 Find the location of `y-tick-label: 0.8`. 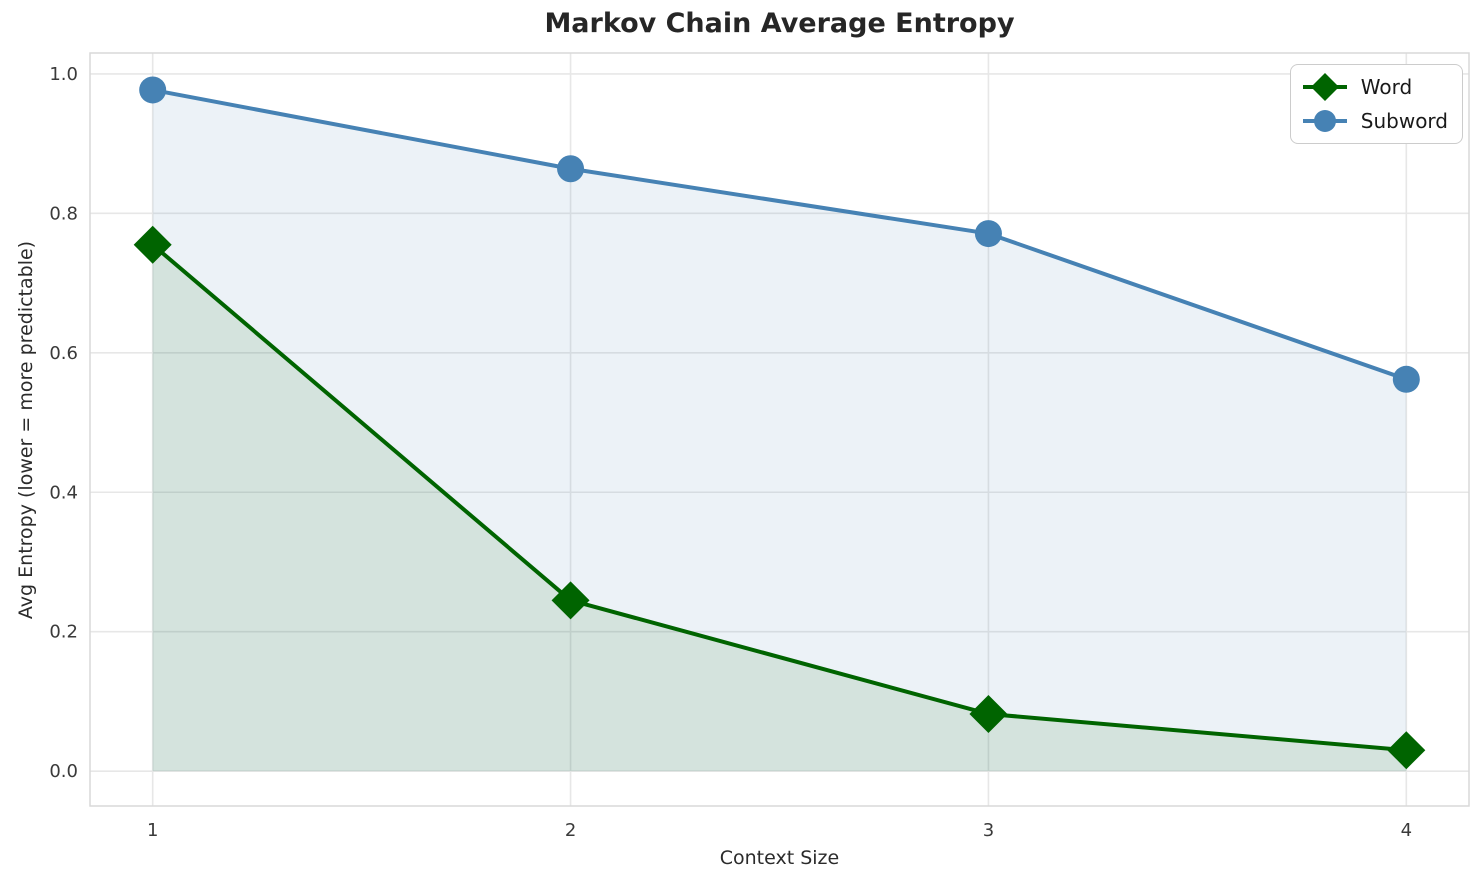

y-tick-label: 0.8 is located at coordinates (63, 213).